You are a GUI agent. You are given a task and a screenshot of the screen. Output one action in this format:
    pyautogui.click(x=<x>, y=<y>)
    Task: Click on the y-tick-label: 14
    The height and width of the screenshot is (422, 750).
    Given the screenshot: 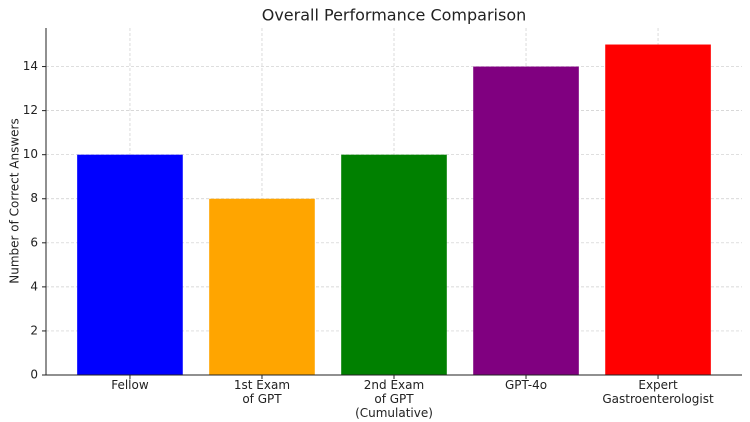 What is the action you would take?
    pyautogui.click(x=30, y=66)
    